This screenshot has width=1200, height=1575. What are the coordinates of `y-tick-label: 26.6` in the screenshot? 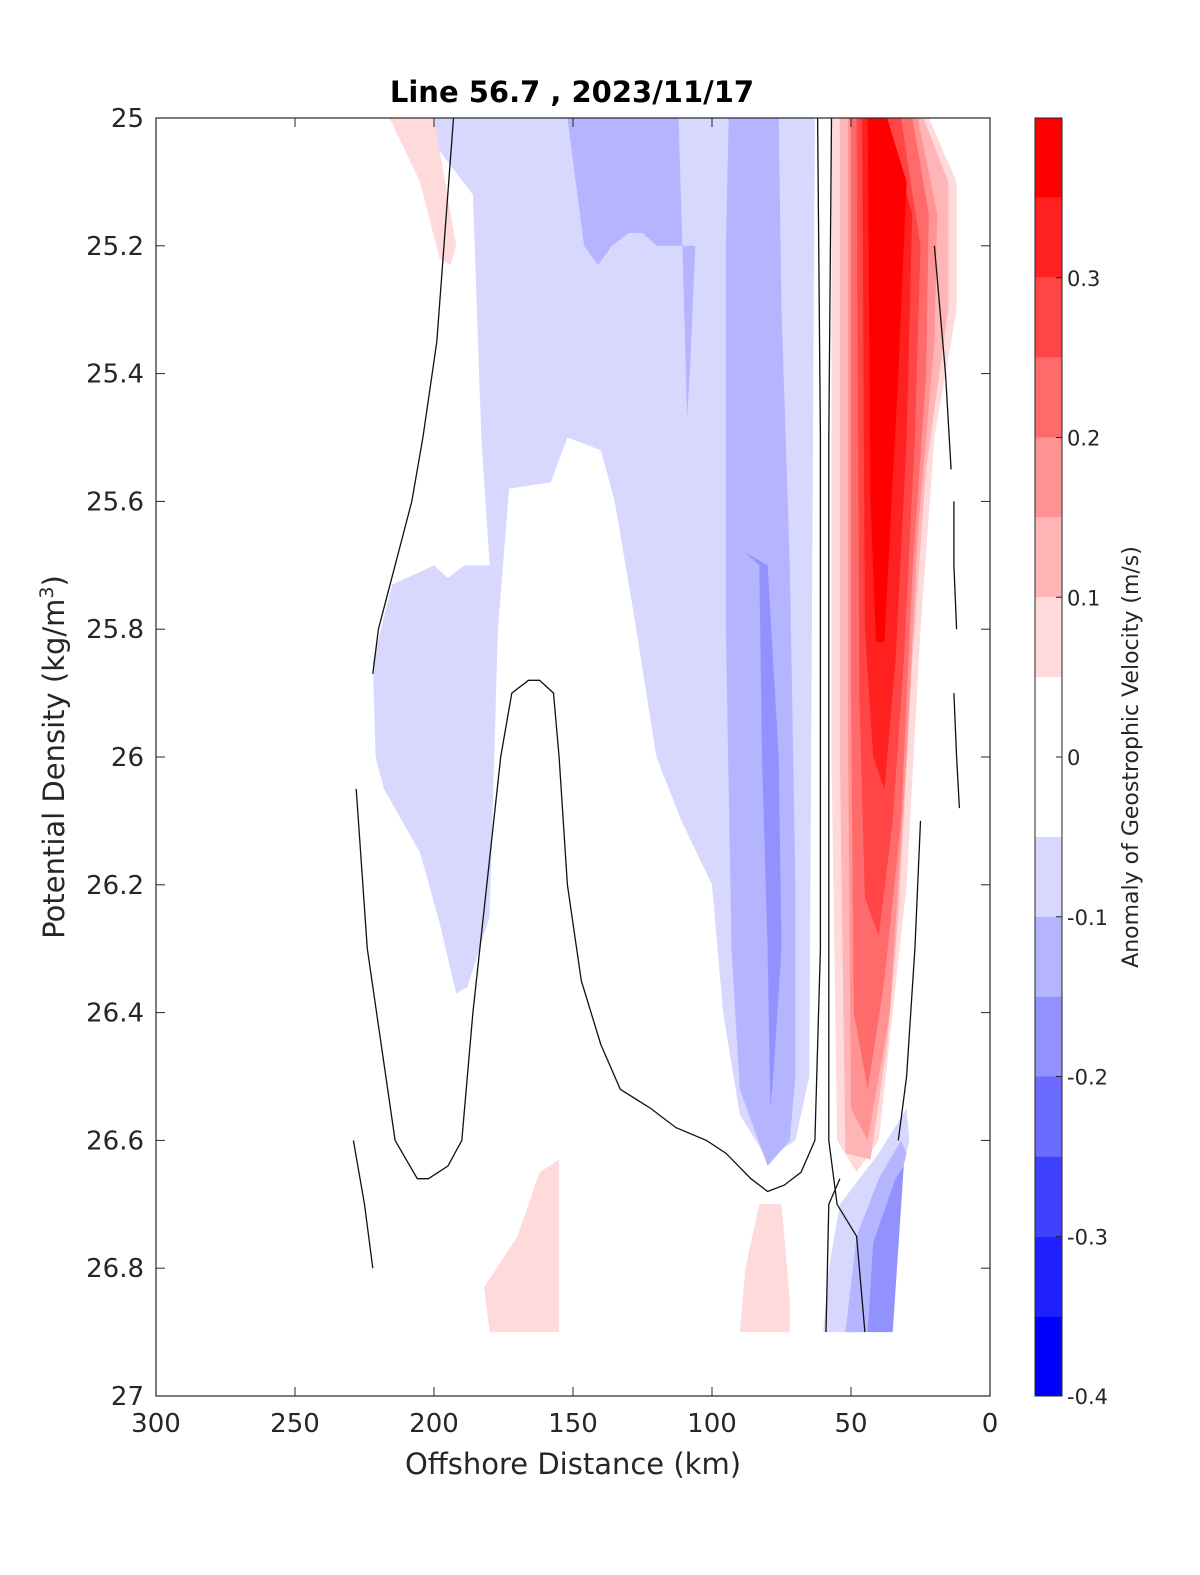 It's located at (115, 1141).